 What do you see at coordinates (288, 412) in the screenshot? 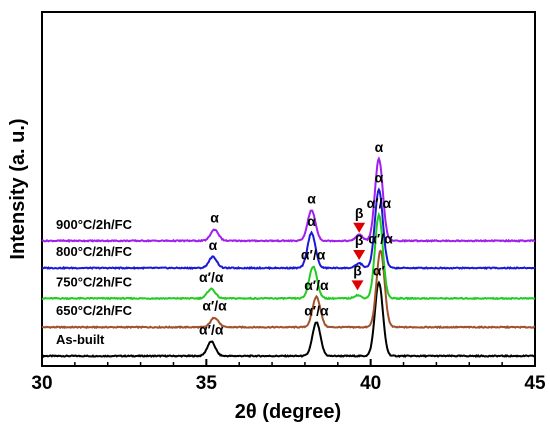
I see `x-axis-title: 2θ (degree)` at bounding box center [288, 412].